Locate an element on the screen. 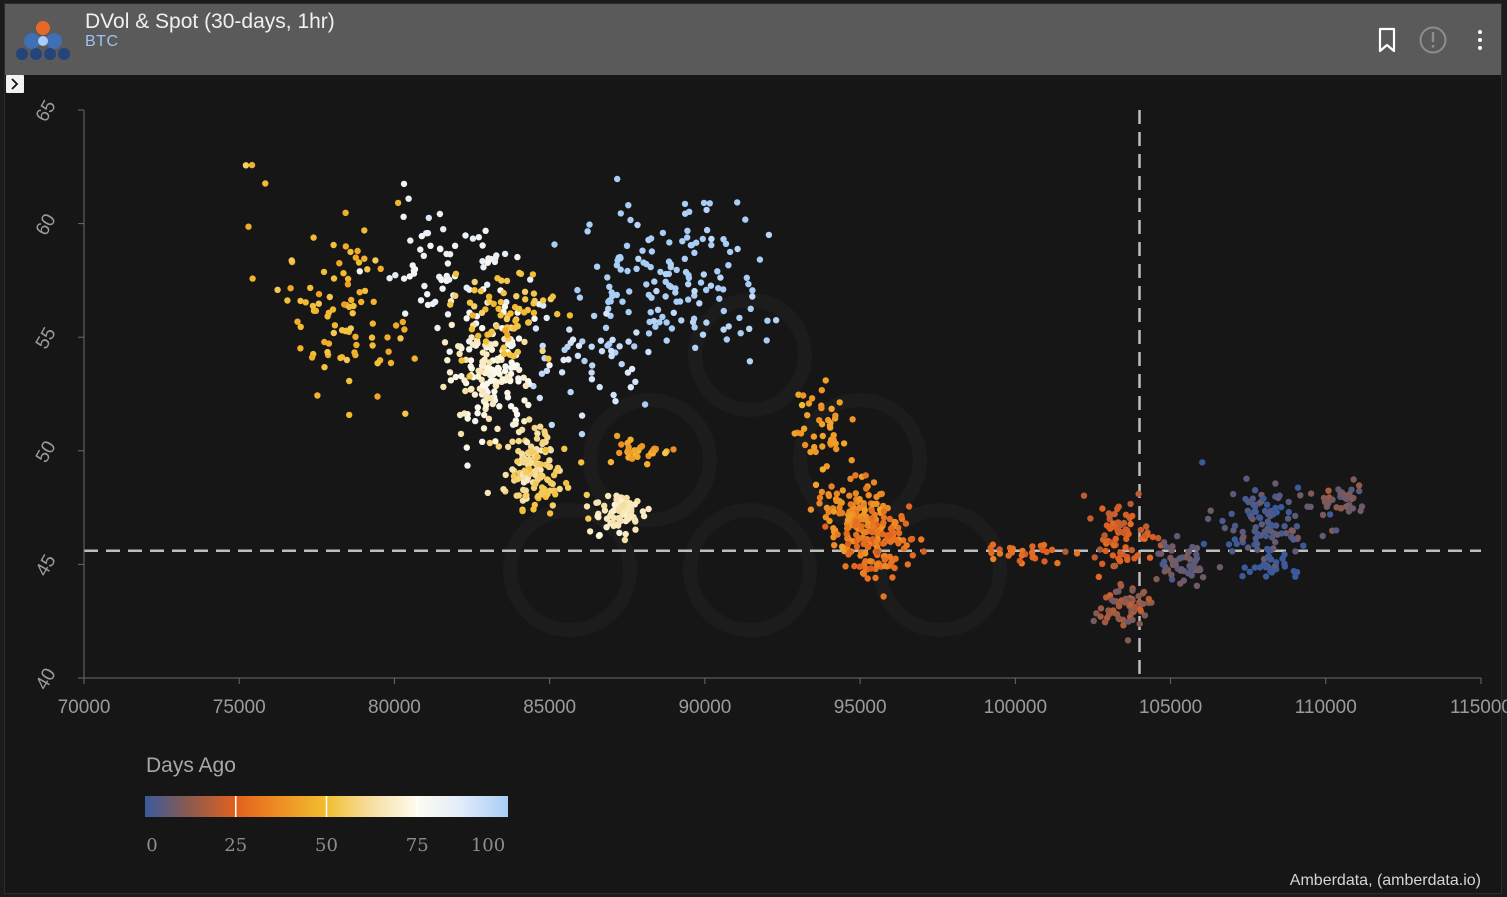 The height and width of the screenshot is (897, 1507). expand-chevron-icon is located at coordinates (15, 84).